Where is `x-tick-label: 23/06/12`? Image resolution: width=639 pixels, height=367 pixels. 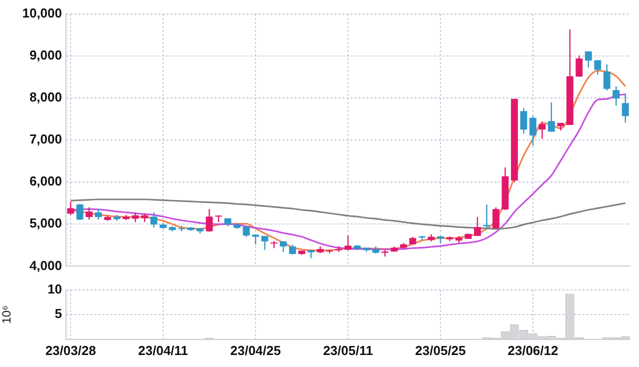
x-tick-label: 23/06/12 is located at coordinates (533, 350).